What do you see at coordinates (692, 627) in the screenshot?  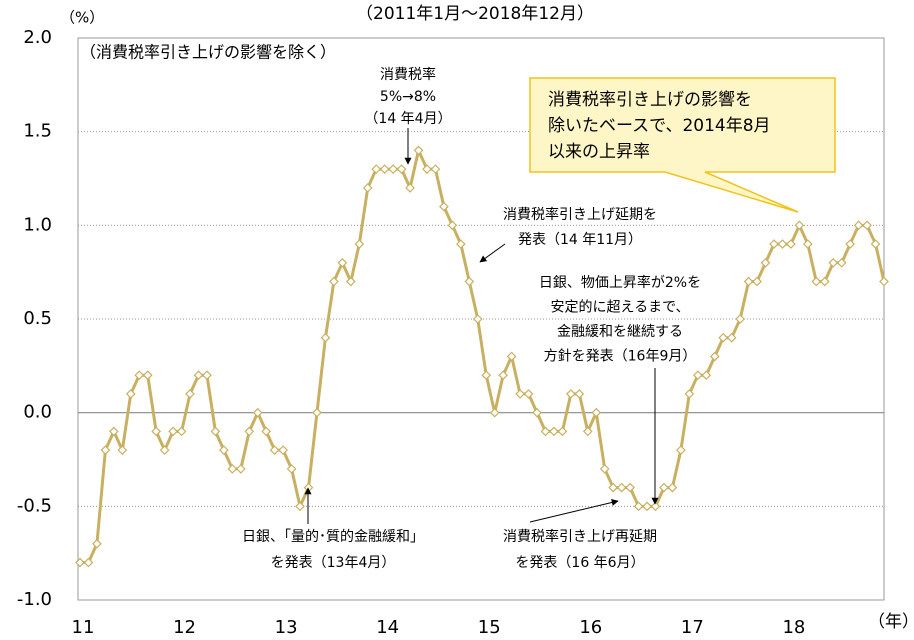 I see `x-tick-label: 17` at bounding box center [692, 627].